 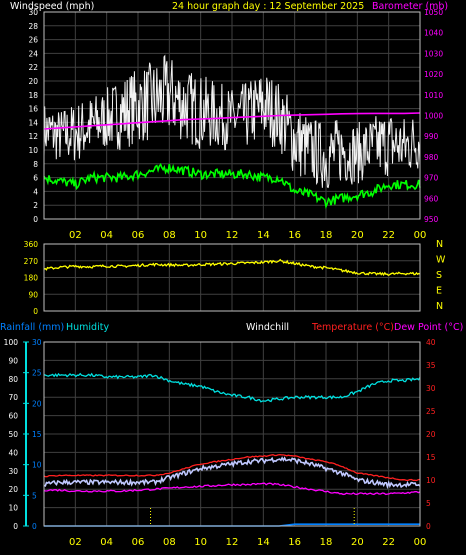 What do you see at coordinates (267, 327) in the screenshot?
I see `legend-windchill: Windchill` at bounding box center [267, 327].